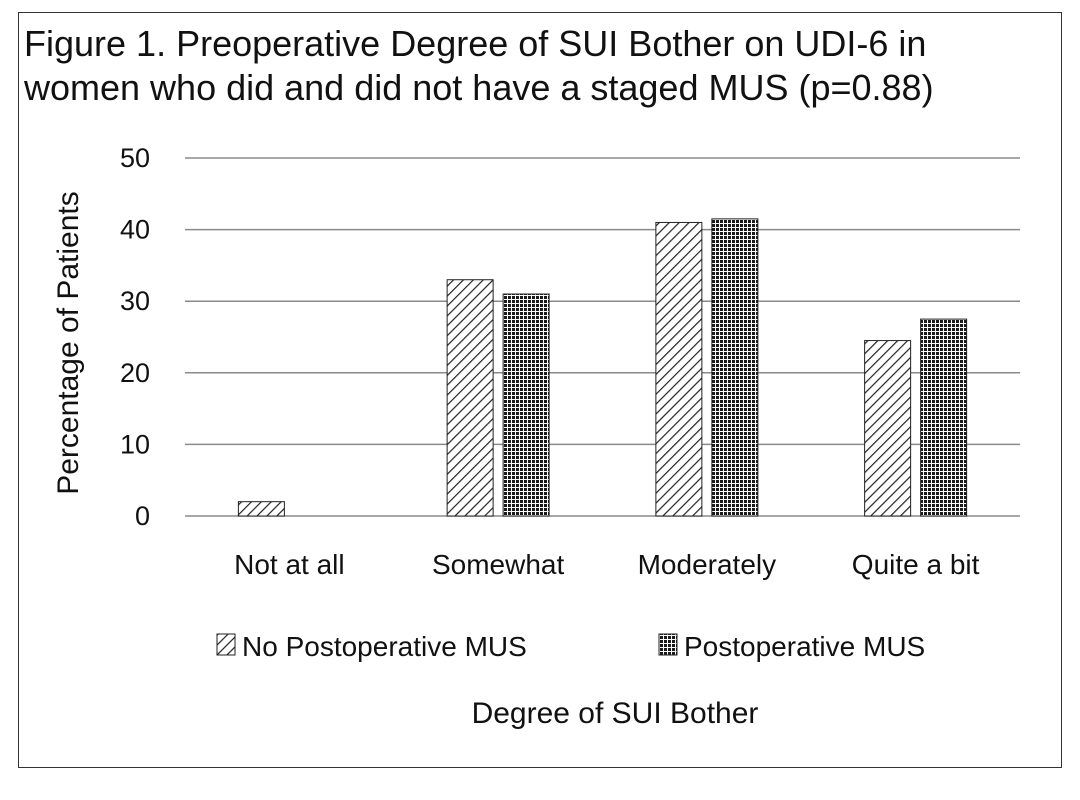  I want to click on y-tick-label: 20, so click(135, 373).